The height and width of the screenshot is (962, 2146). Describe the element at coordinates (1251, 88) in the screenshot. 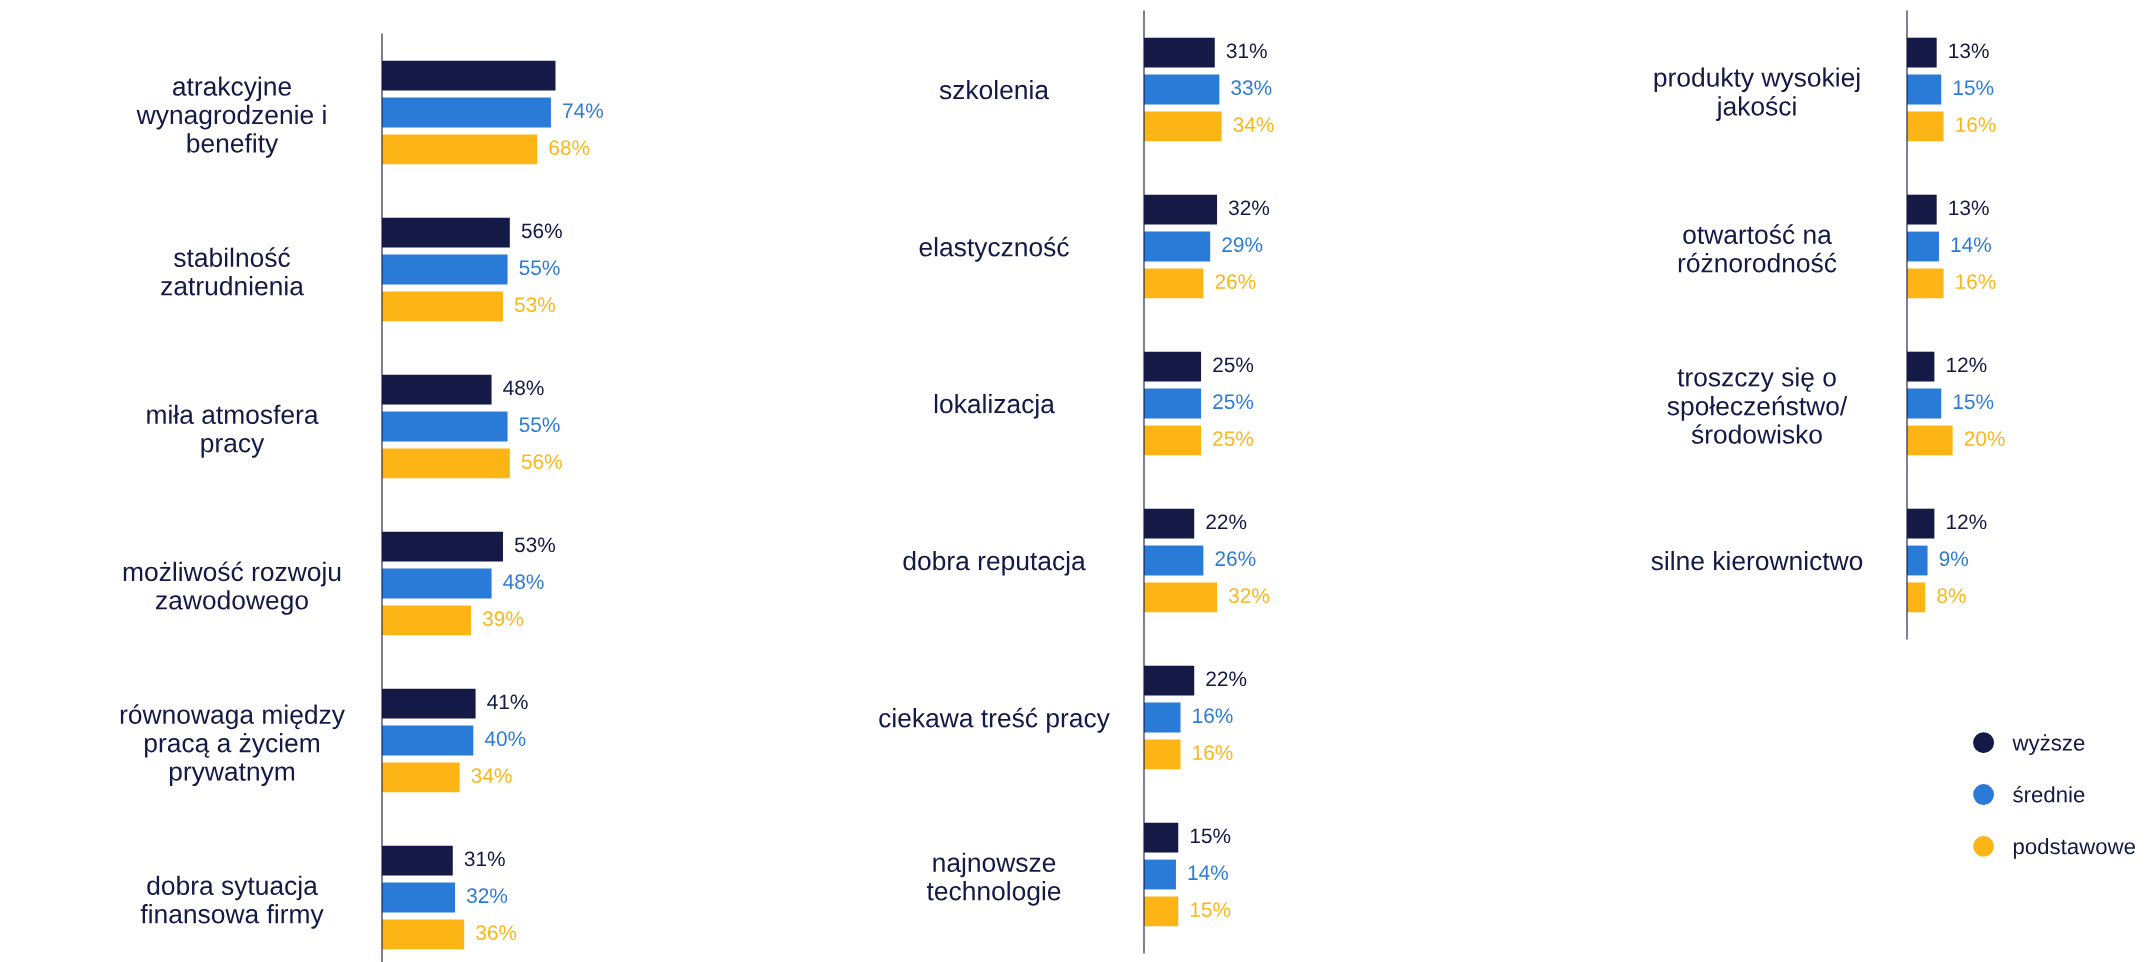

I see `data-label: 33%` at that location.